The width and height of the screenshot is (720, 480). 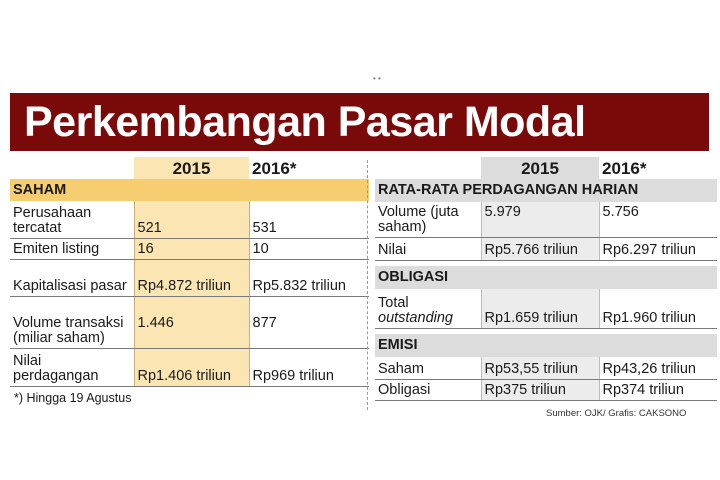 I want to click on value-2016: Rp1.960 triliun, so click(x=657, y=309).